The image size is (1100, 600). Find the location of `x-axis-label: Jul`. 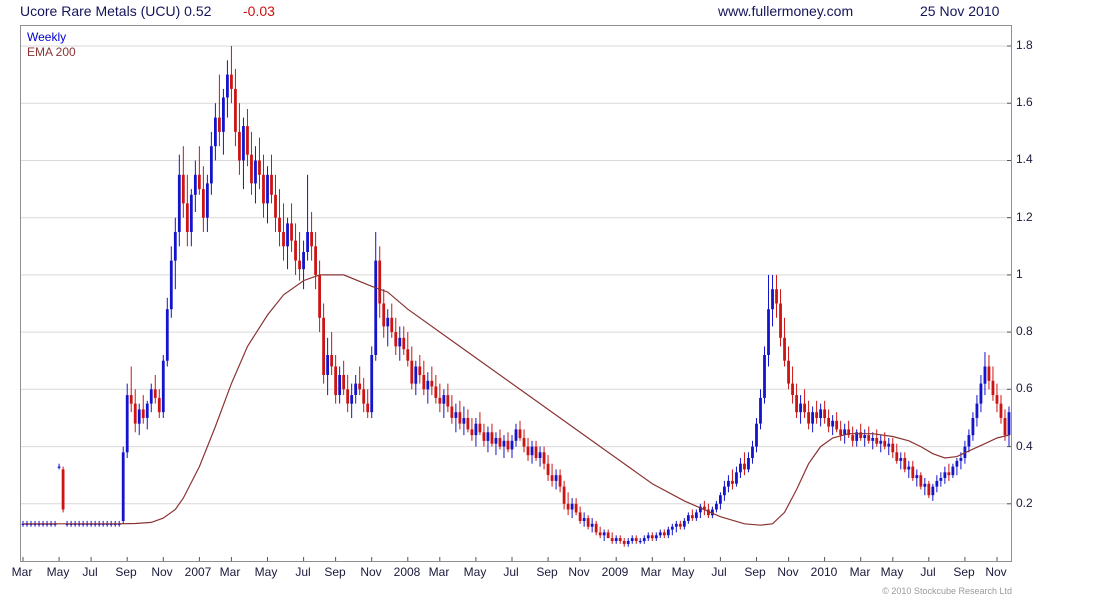

x-axis-label: Jul is located at coordinates (719, 572).